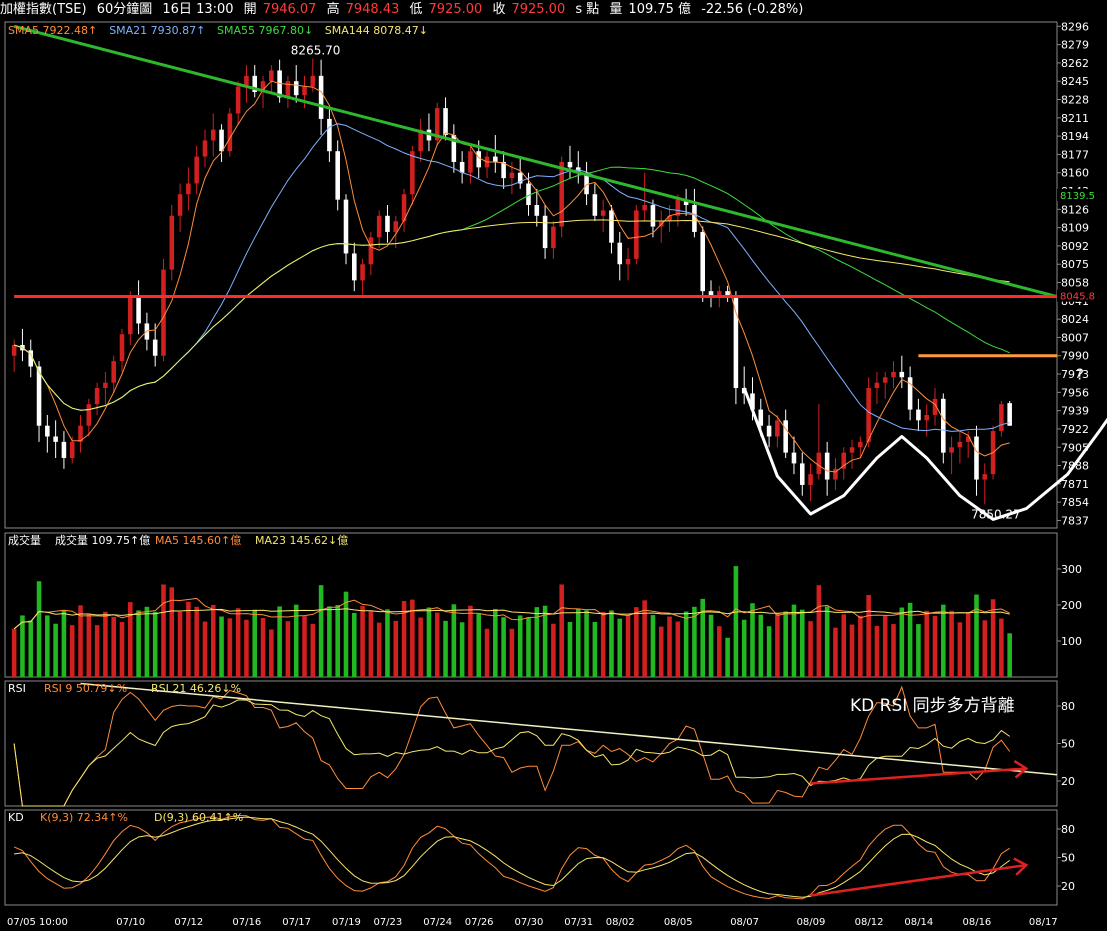 This screenshot has height=931, width=1107. I want to click on x-axis-label: 08/09, so click(811, 922).